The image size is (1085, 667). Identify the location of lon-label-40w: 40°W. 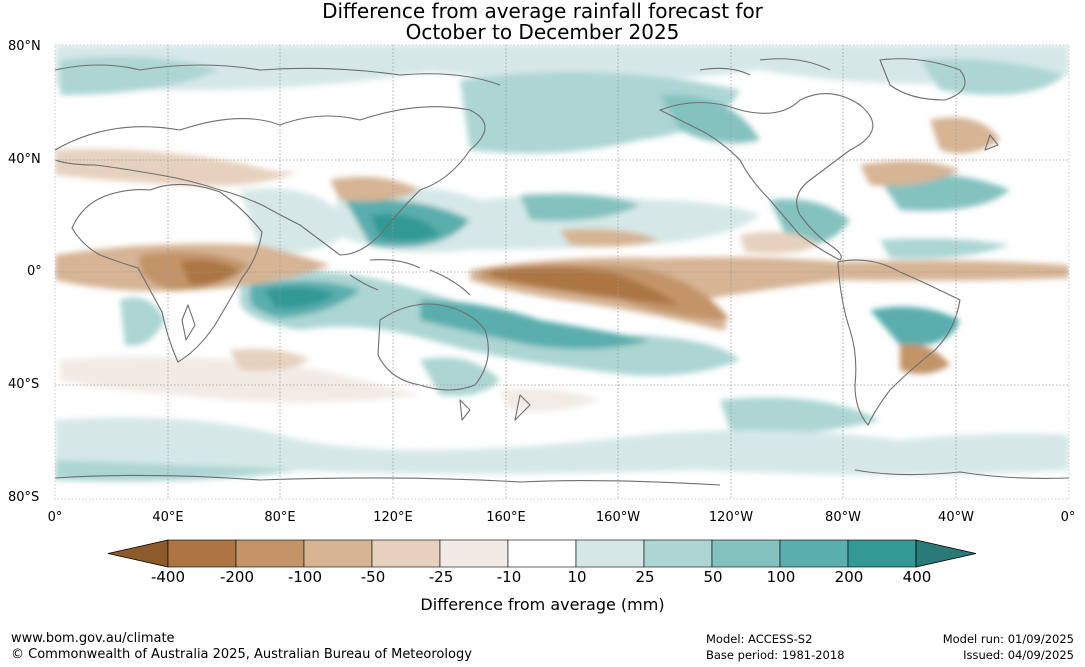
(956, 517).